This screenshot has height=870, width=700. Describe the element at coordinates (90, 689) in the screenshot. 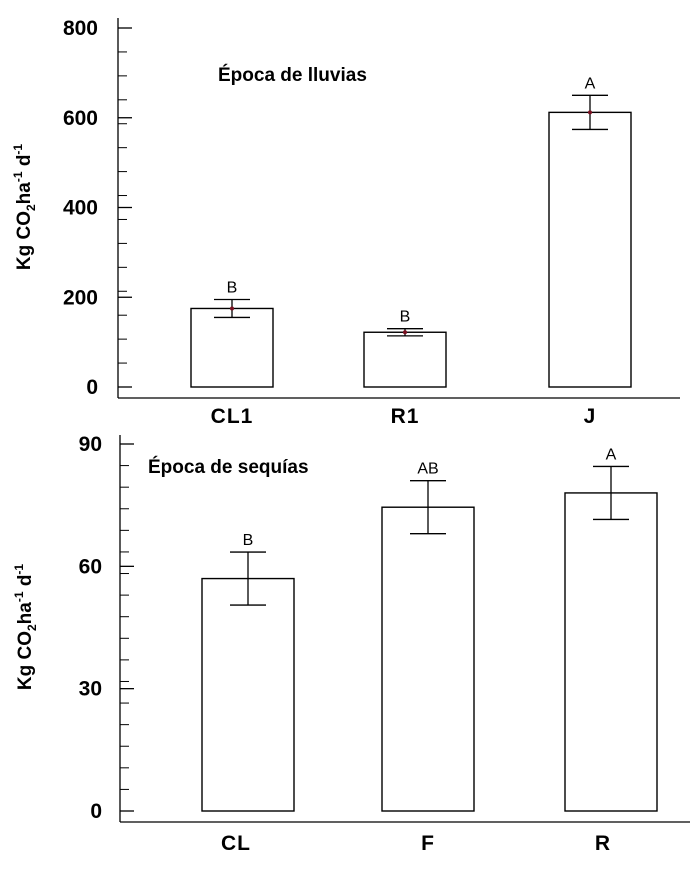

I see `y-tick-label: 30` at that location.